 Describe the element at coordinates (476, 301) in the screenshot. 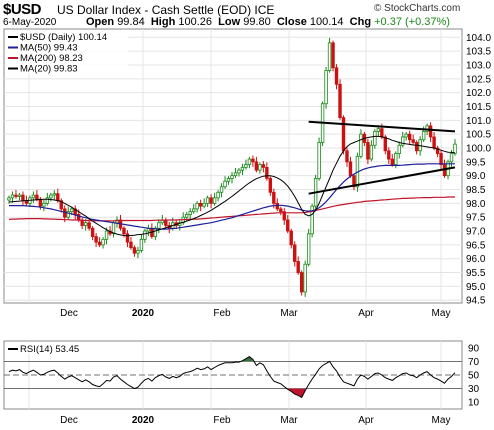

I see `price-tick-label: 94.5` at that location.